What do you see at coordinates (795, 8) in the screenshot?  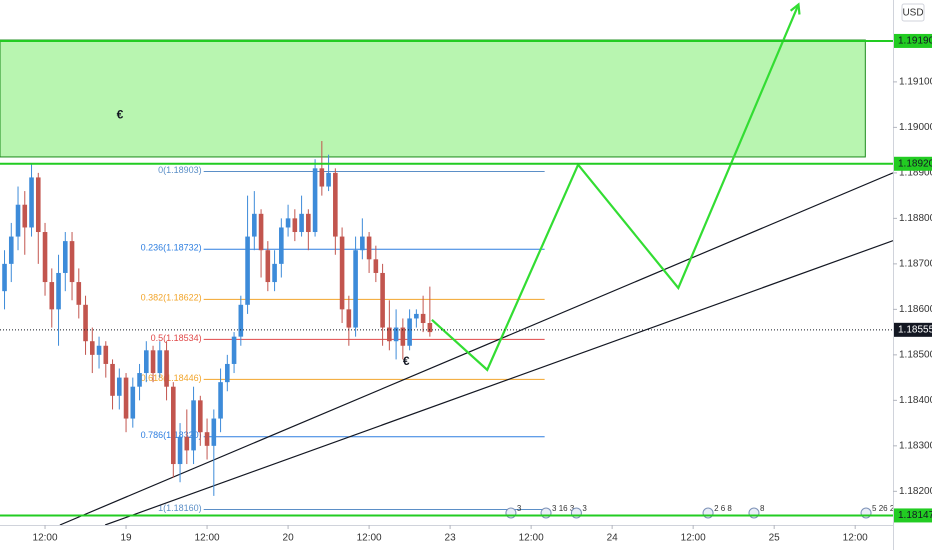 I see `projection-arrow` at bounding box center [795, 8].